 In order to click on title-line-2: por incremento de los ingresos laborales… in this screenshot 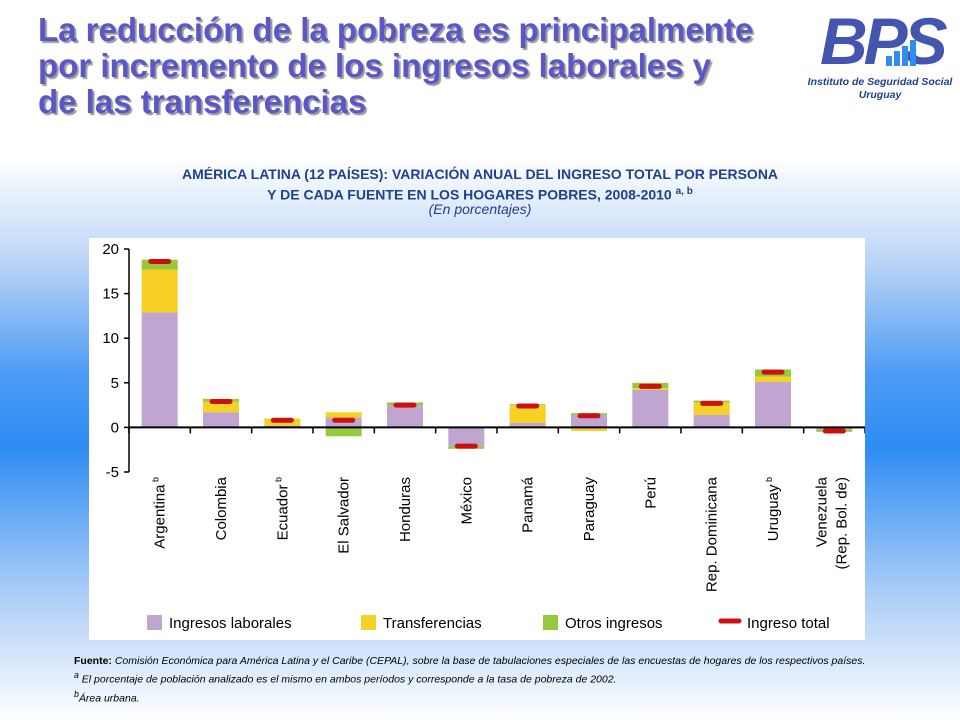, I will do `click(375, 65)`.